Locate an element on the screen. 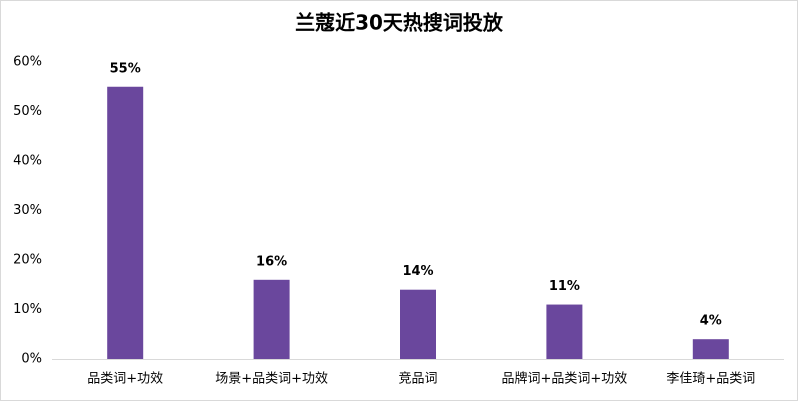 Image resolution: width=798 pixels, height=401 pixels. y-tick-label: 60% is located at coordinates (27, 62).